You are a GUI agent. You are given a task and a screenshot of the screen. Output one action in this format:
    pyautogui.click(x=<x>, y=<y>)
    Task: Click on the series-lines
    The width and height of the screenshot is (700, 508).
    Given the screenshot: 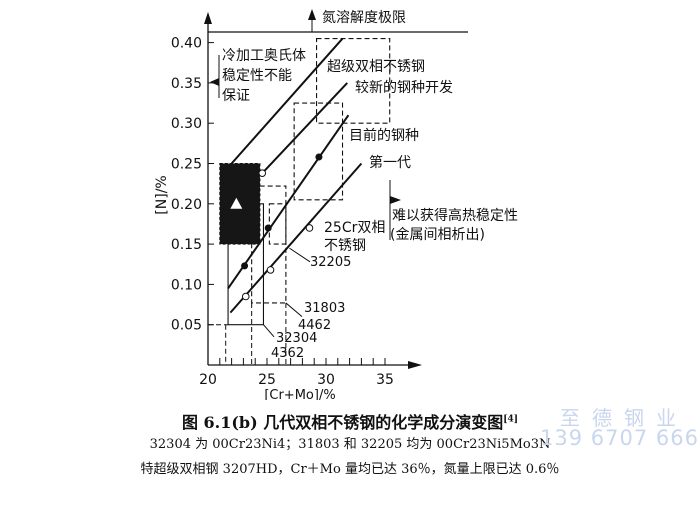 What is the action you would take?
    pyautogui.click(x=295, y=175)
    